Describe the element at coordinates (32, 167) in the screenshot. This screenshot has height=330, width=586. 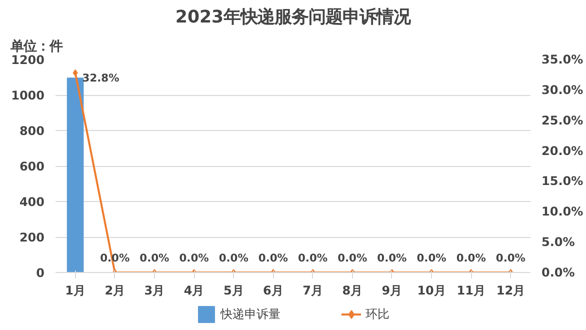
I see `y-tick-label: 600` at that location.